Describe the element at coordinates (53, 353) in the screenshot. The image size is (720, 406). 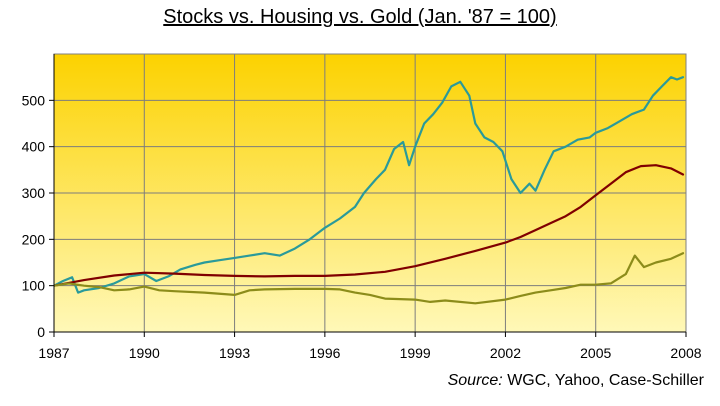
I see `x-tick-label-1987: 1987` at that location.